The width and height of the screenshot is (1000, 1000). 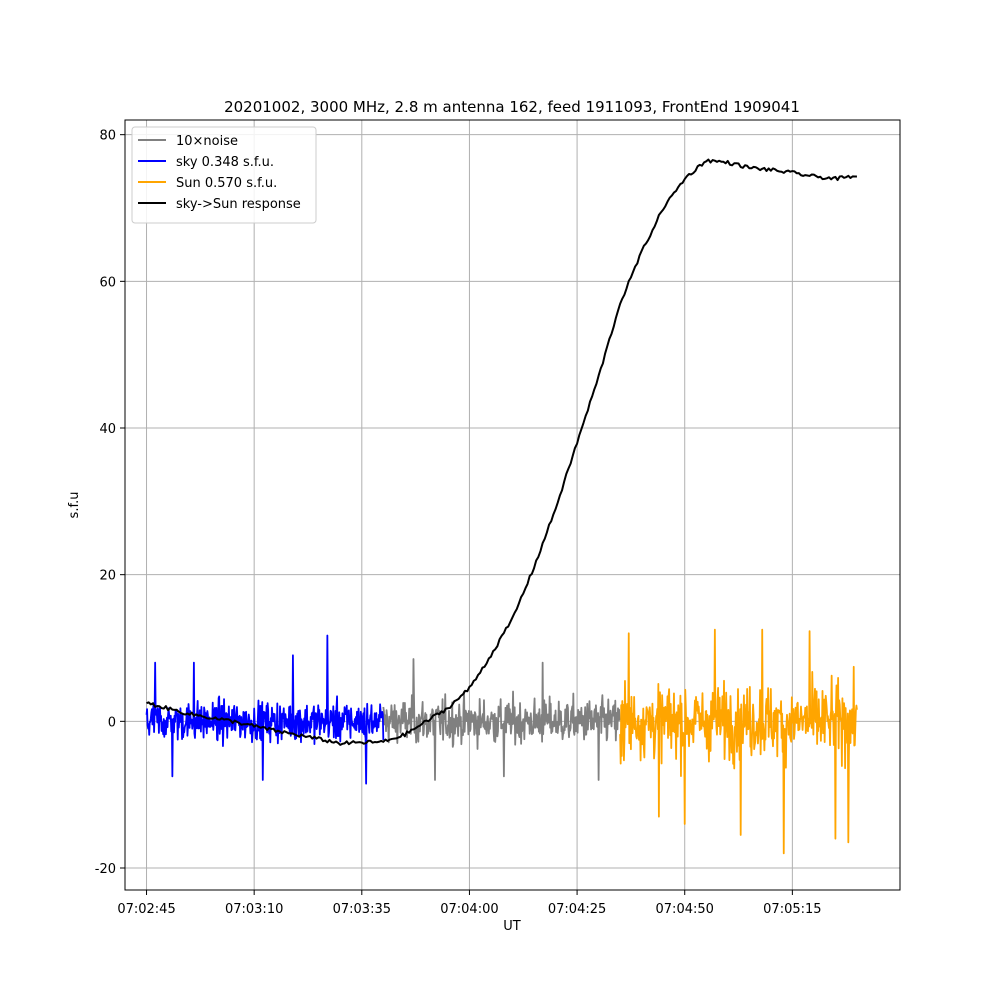 What do you see at coordinates (577, 909) in the screenshot?
I see `x-tick-label: 07:04:25` at bounding box center [577, 909].